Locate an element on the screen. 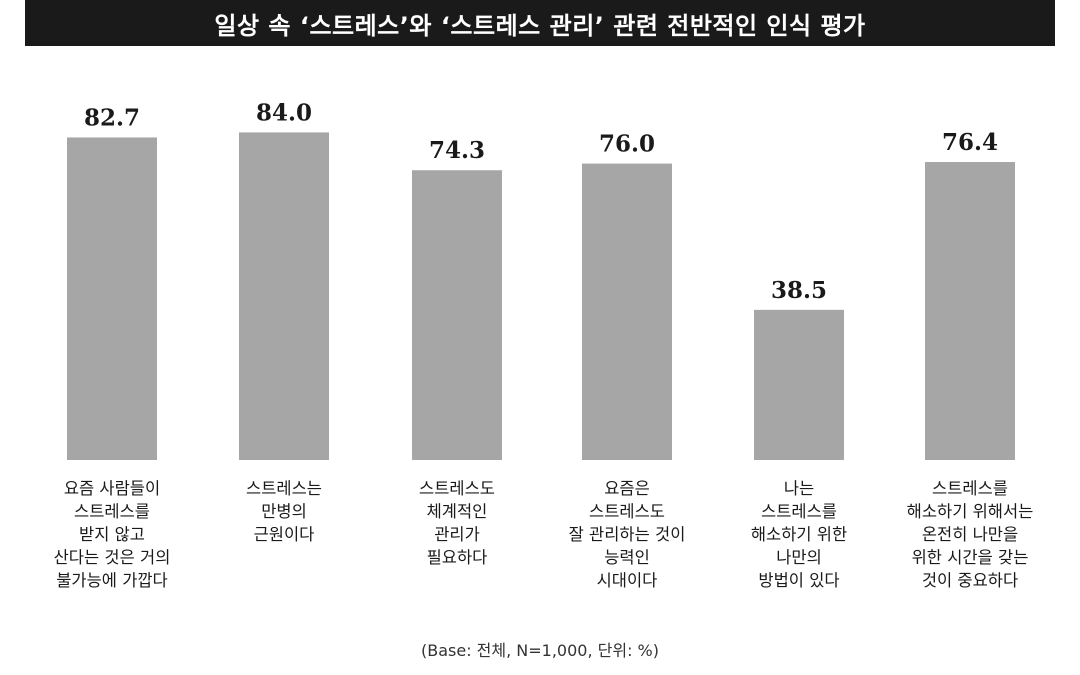 The width and height of the screenshot is (1080, 675). value-label-1: 82.7 is located at coordinates (112, 117).